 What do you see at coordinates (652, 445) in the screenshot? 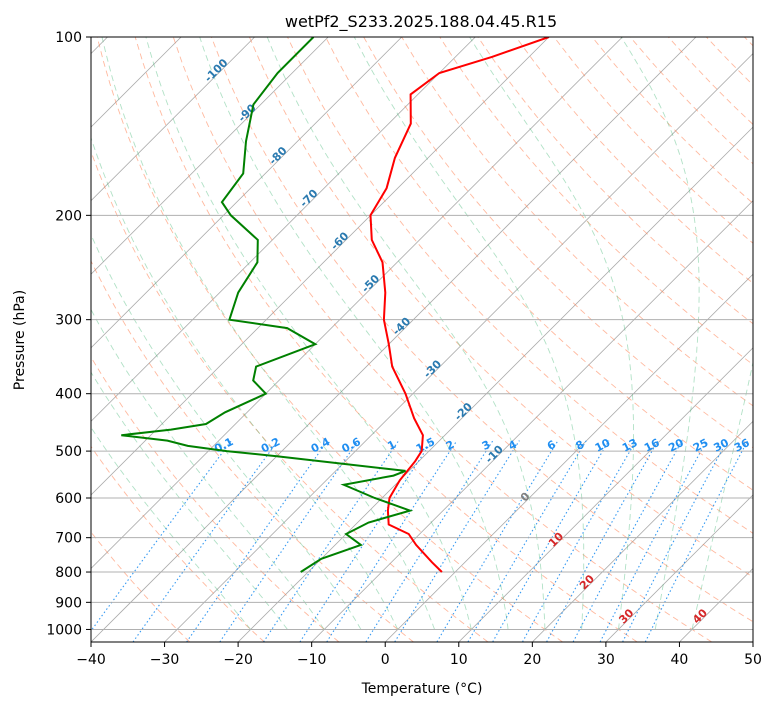
I see `mixing-ratio-label: 16` at bounding box center [652, 445].